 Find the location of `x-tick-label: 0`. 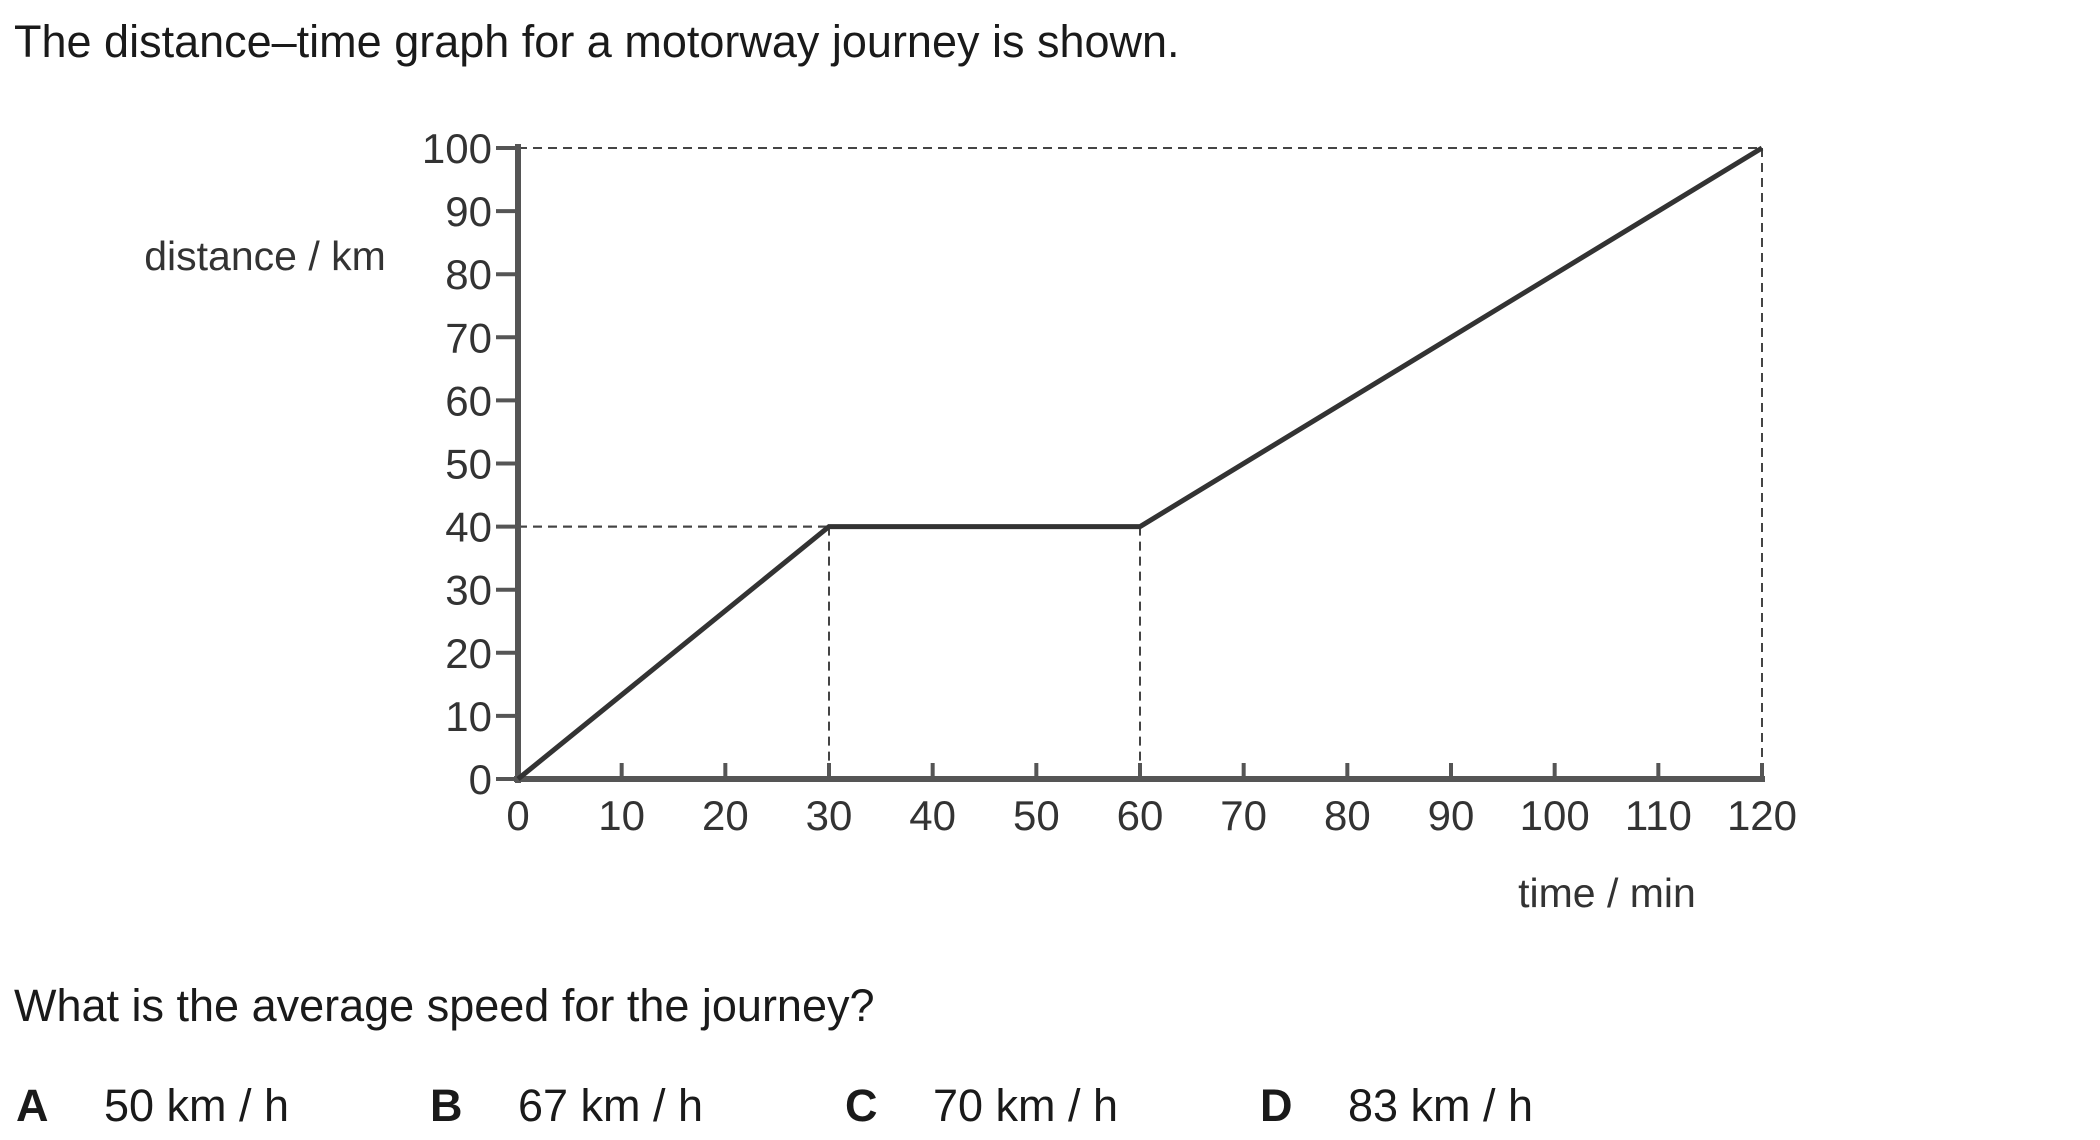

x-tick-label: 0 is located at coordinates (517, 815).